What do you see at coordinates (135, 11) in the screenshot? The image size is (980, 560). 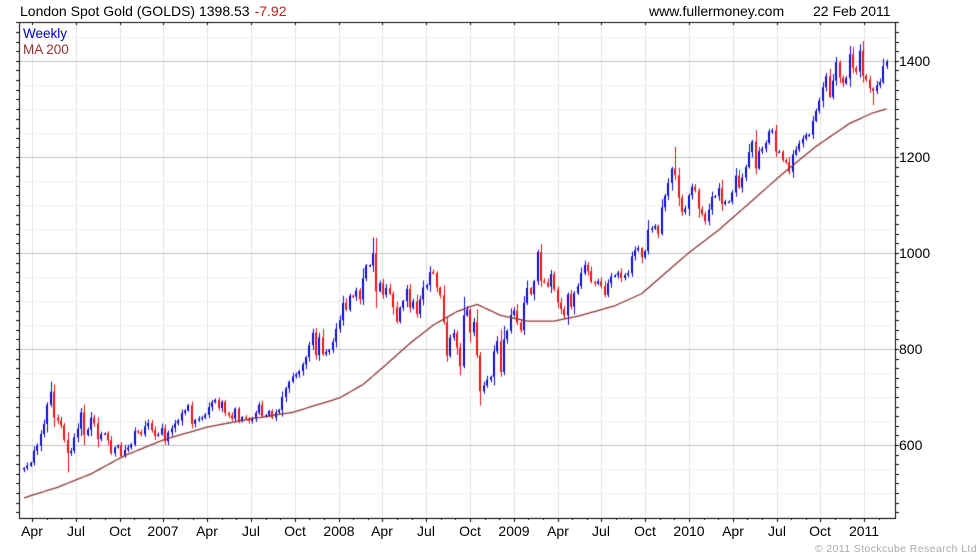 I see `instrument-title: London Spot Gold (GOLDS) 1398.53` at bounding box center [135, 11].